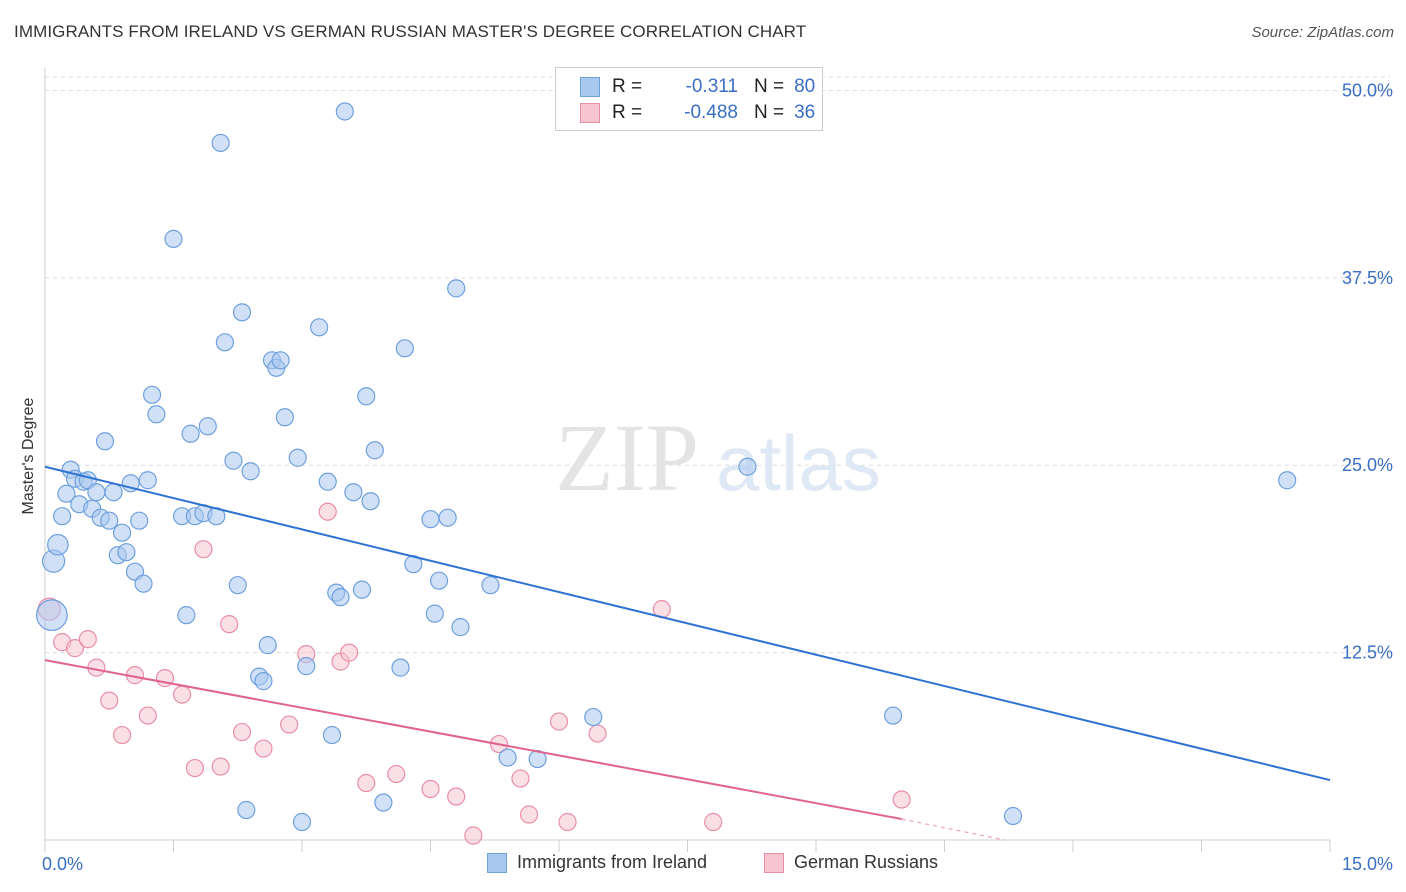 Image resolution: width=1406 pixels, height=892 pixels. Describe the element at coordinates (1367, 278) in the screenshot. I see `y-tick-label: 37.5%` at that location.